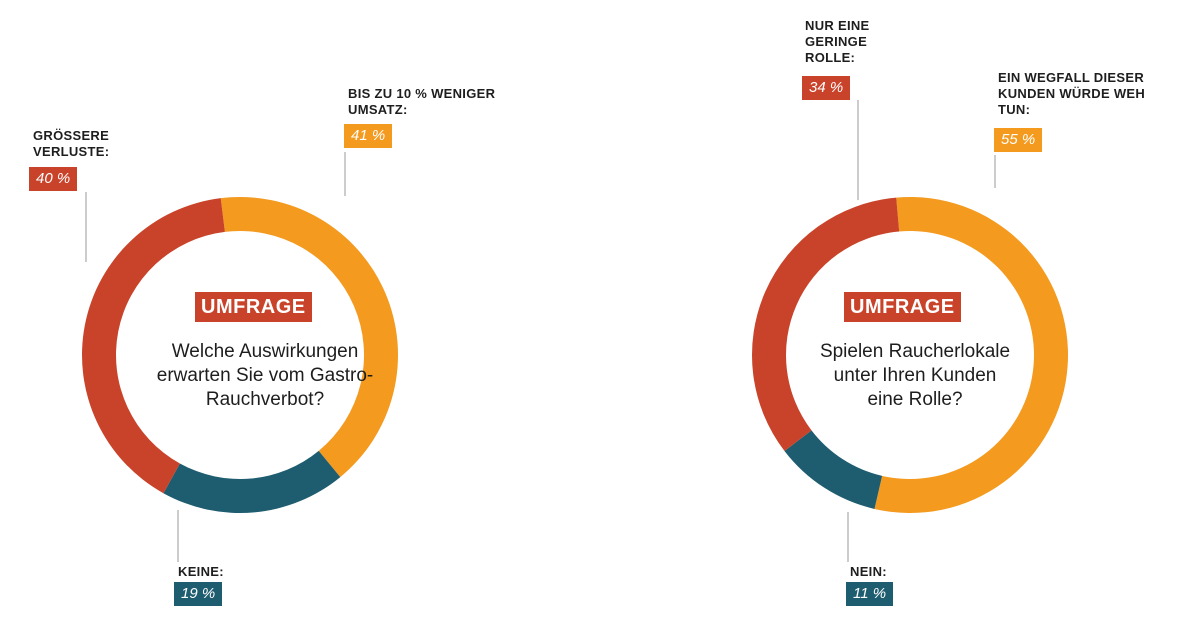  What do you see at coordinates (252, 481) in the screenshot?
I see `chart-1-slice-none` at bounding box center [252, 481].